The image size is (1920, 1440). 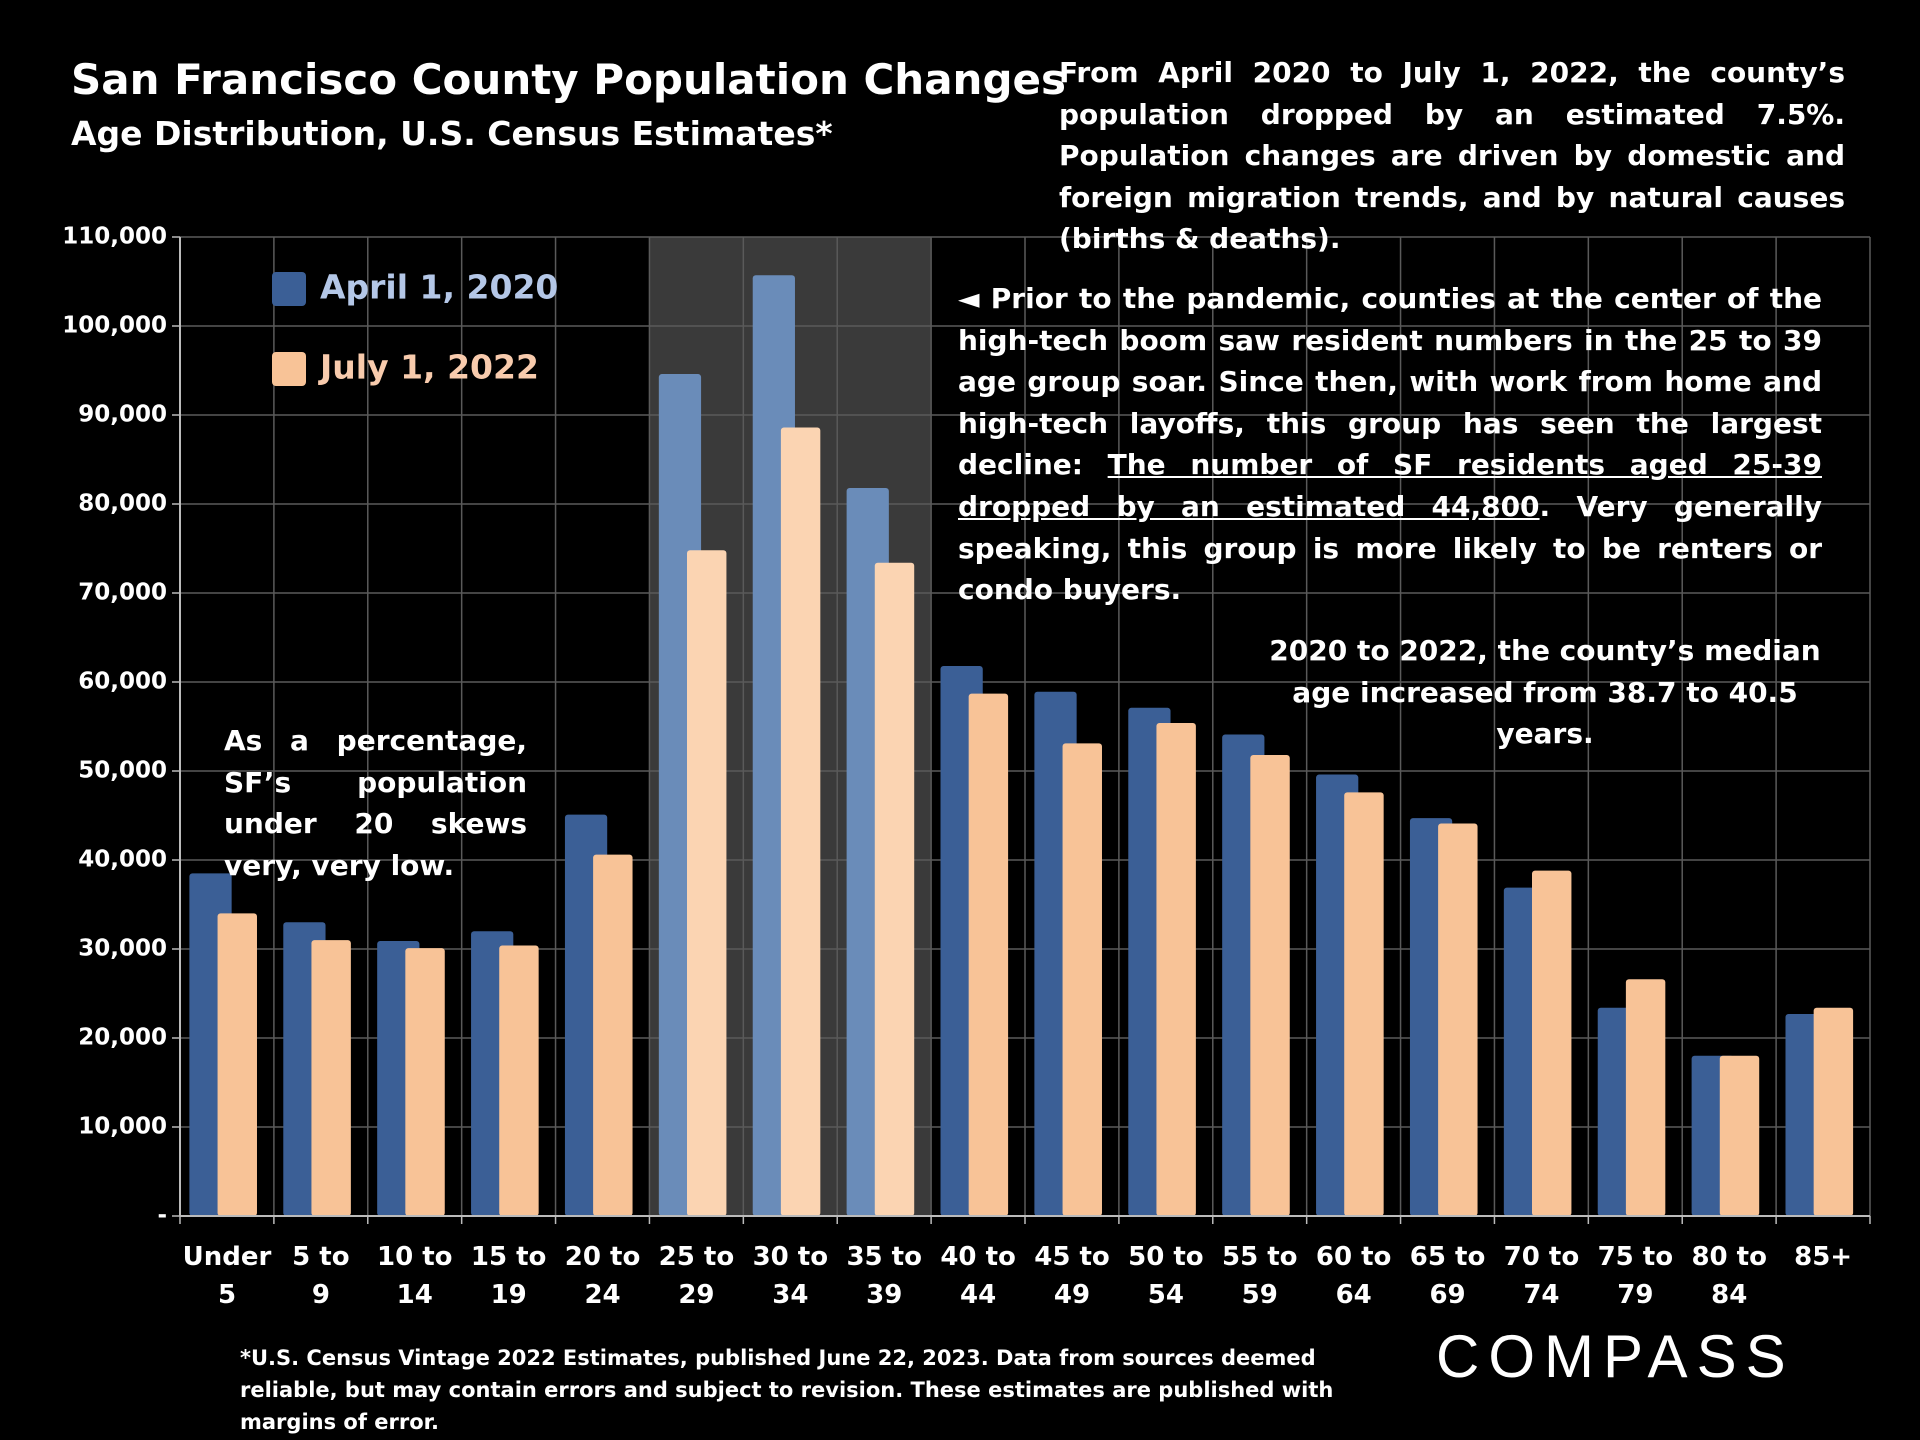 I want to click on x-tick-label: Under 5, so click(x=227, y=1276).